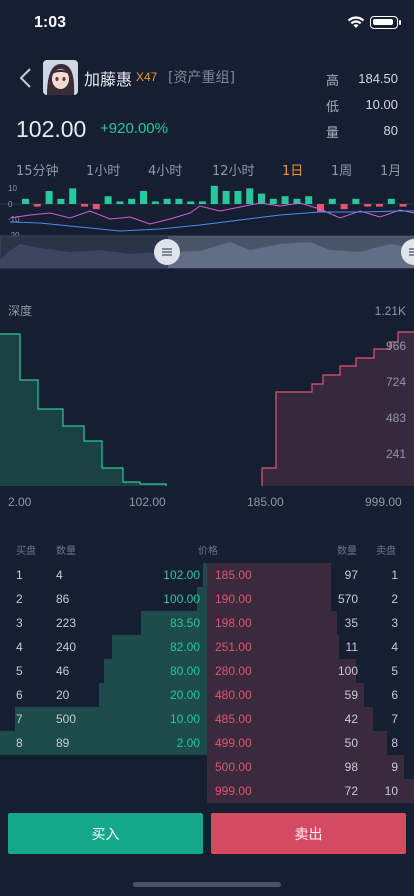 This screenshot has width=414, height=896. What do you see at coordinates (351, 695) in the screenshot?
I see `ask-qty: 59` at bounding box center [351, 695].